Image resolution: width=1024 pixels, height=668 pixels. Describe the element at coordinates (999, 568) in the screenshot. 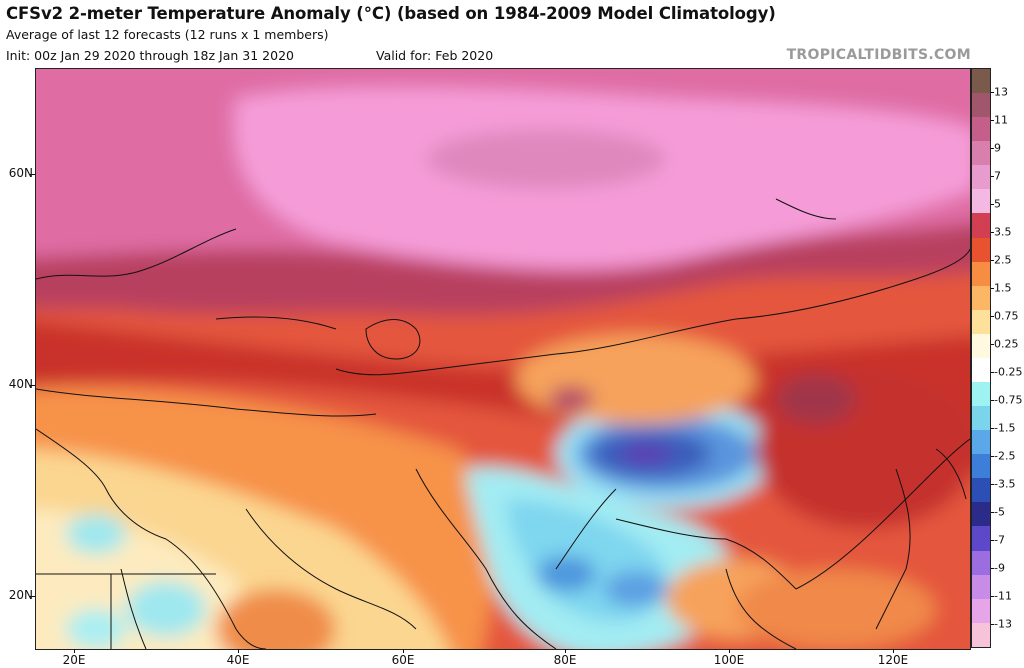

I see `colorbar-label: -9` at that location.